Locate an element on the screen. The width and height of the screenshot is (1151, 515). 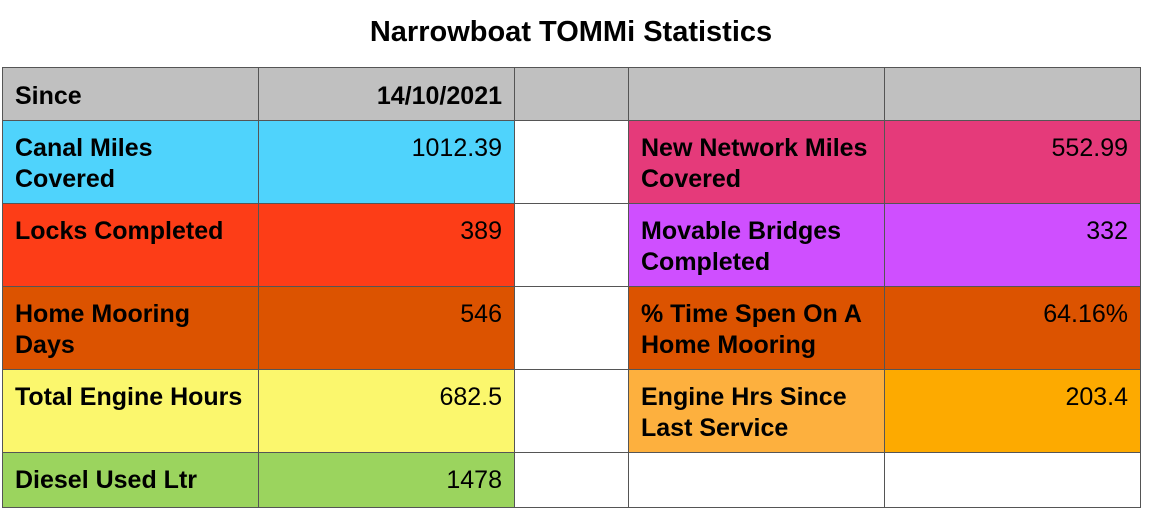
stat-label-time-home-mooring: % Time Spen On A Home Mooring is located at coordinates (756, 328).